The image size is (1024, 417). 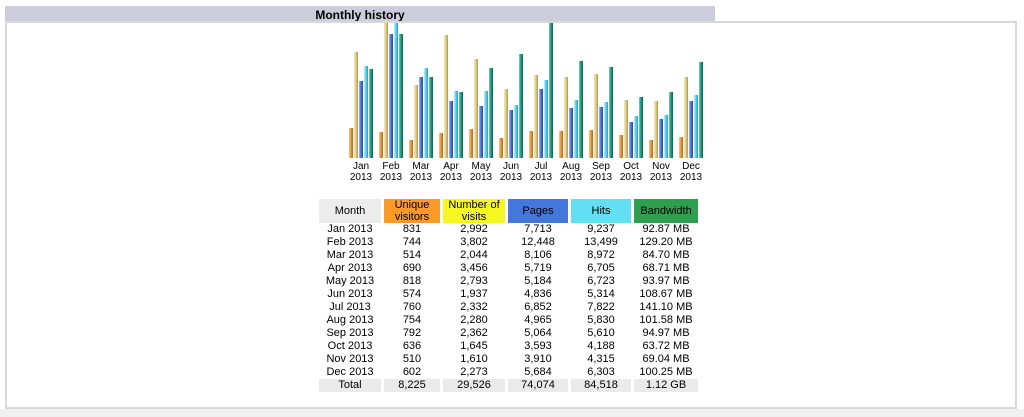 I want to click on row-value-cell: 6,723, so click(x=601, y=281).